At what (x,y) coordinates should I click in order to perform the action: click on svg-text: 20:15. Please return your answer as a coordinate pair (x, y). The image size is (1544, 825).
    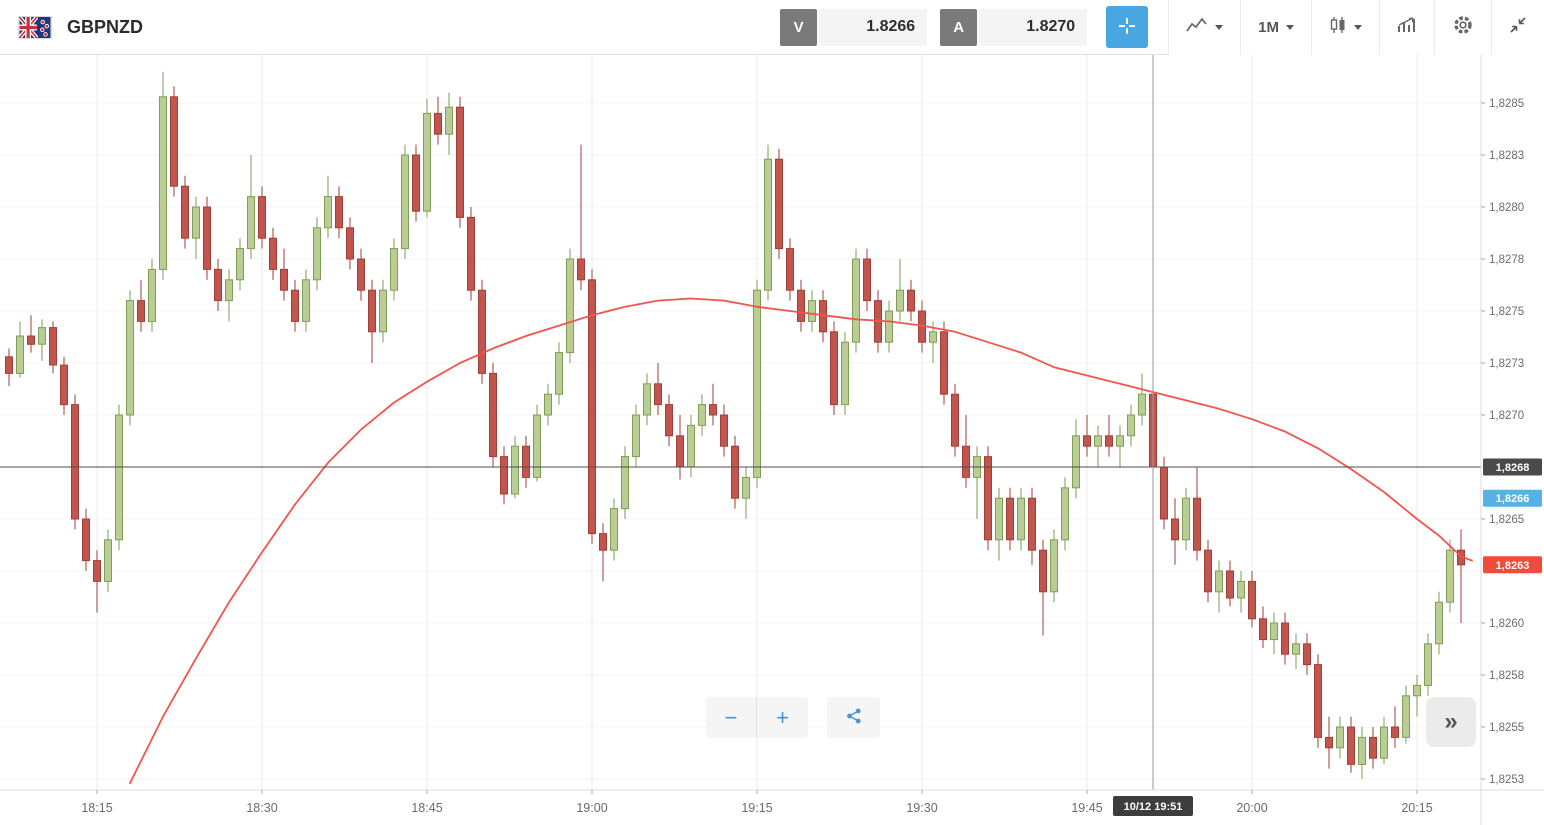
    Looking at the image, I should click on (1416, 808).